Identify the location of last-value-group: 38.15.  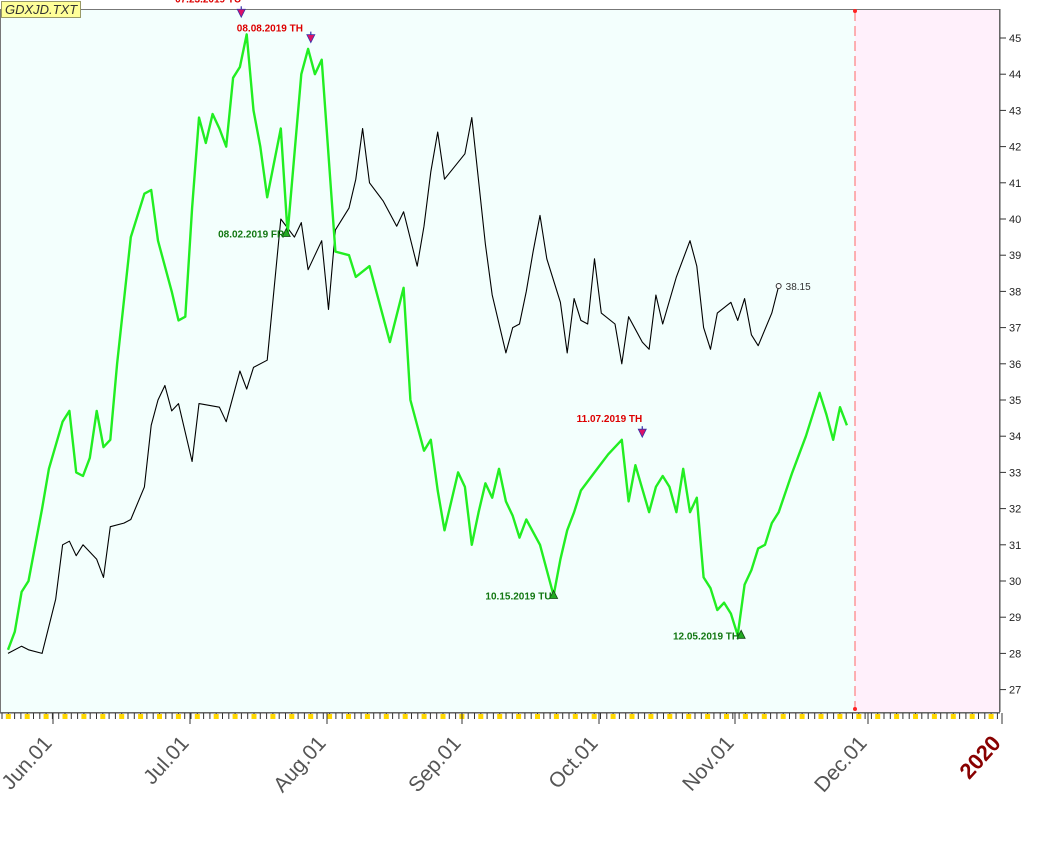
(793, 287).